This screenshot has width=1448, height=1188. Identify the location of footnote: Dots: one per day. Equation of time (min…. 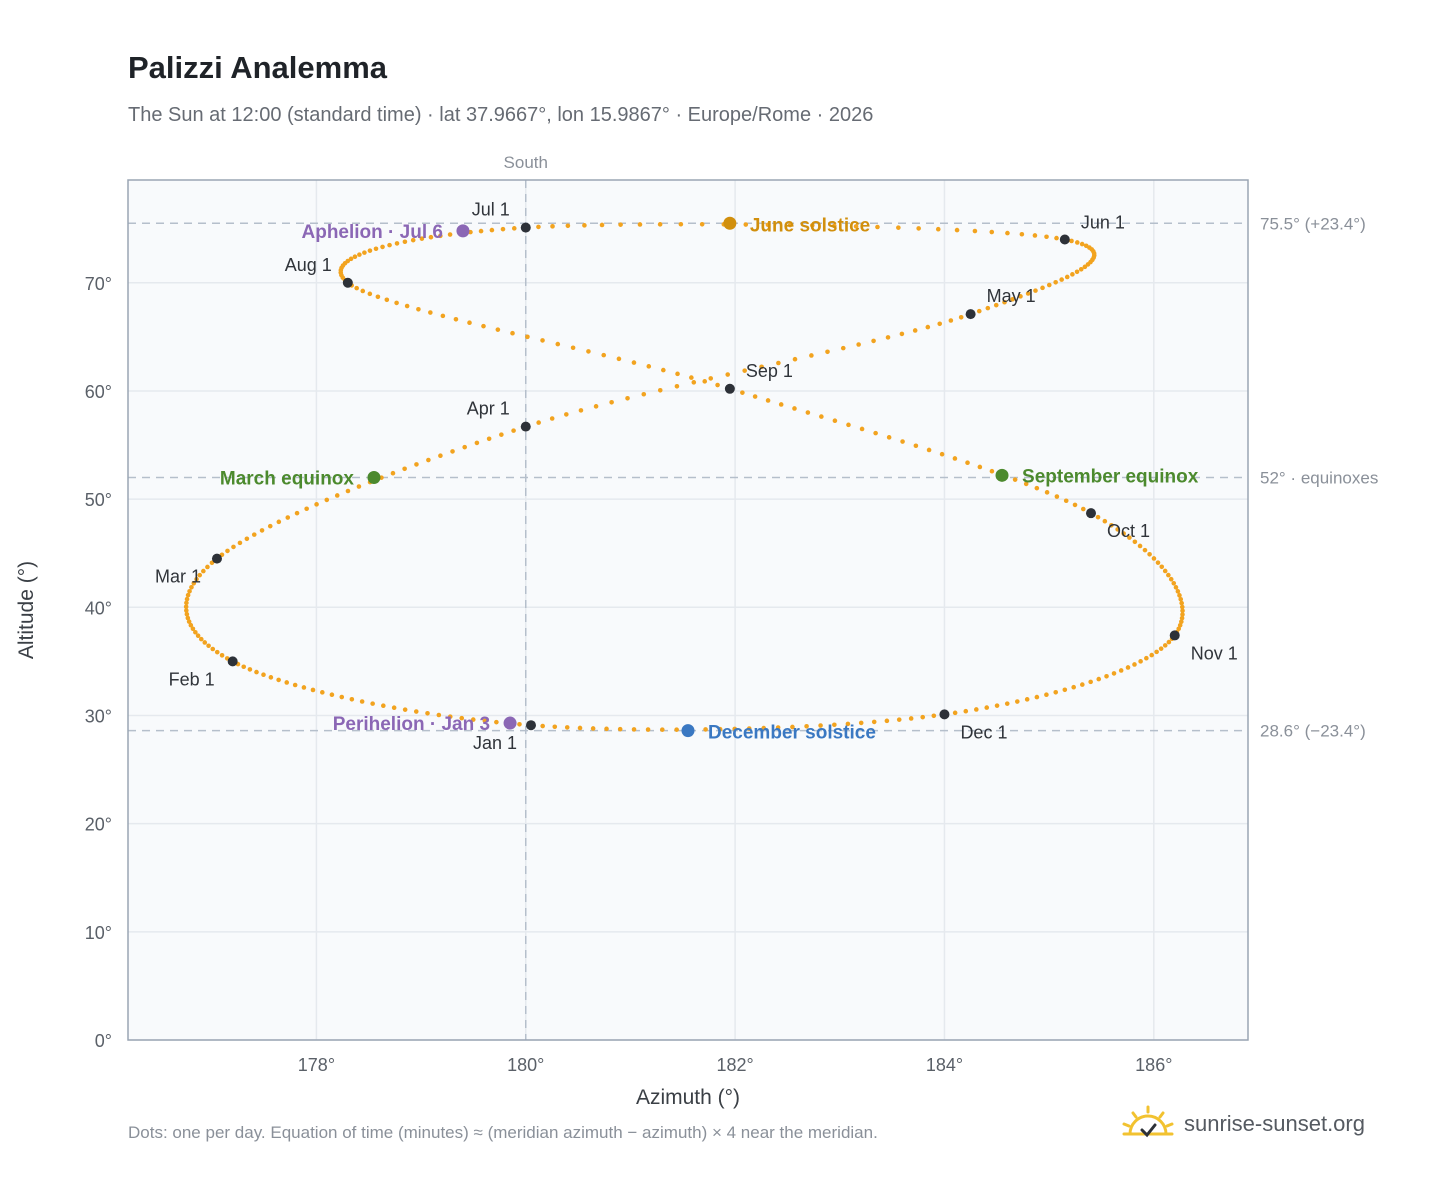
(503, 1132).